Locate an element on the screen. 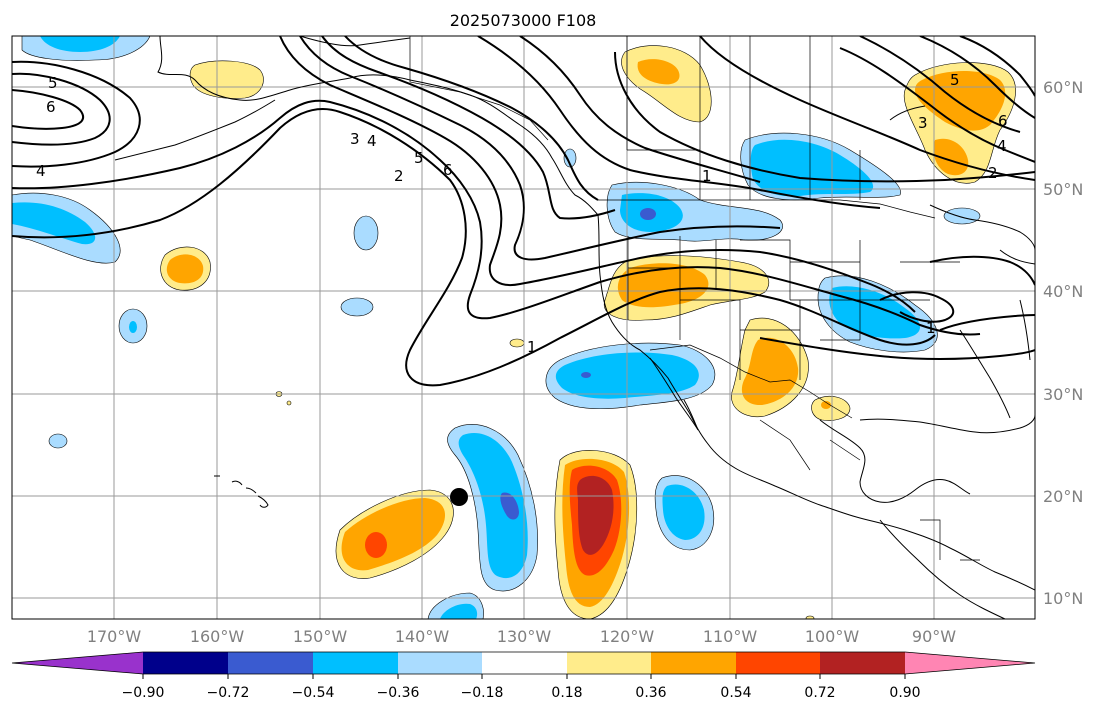 This screenshot has height=712, width=1105. border-mexico-state is located at coordinates (869, 490).